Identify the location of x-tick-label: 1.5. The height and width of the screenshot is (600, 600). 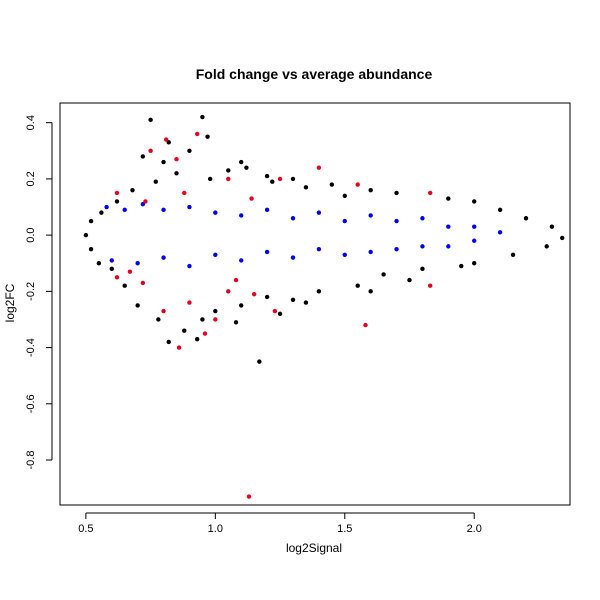
(344, 529).